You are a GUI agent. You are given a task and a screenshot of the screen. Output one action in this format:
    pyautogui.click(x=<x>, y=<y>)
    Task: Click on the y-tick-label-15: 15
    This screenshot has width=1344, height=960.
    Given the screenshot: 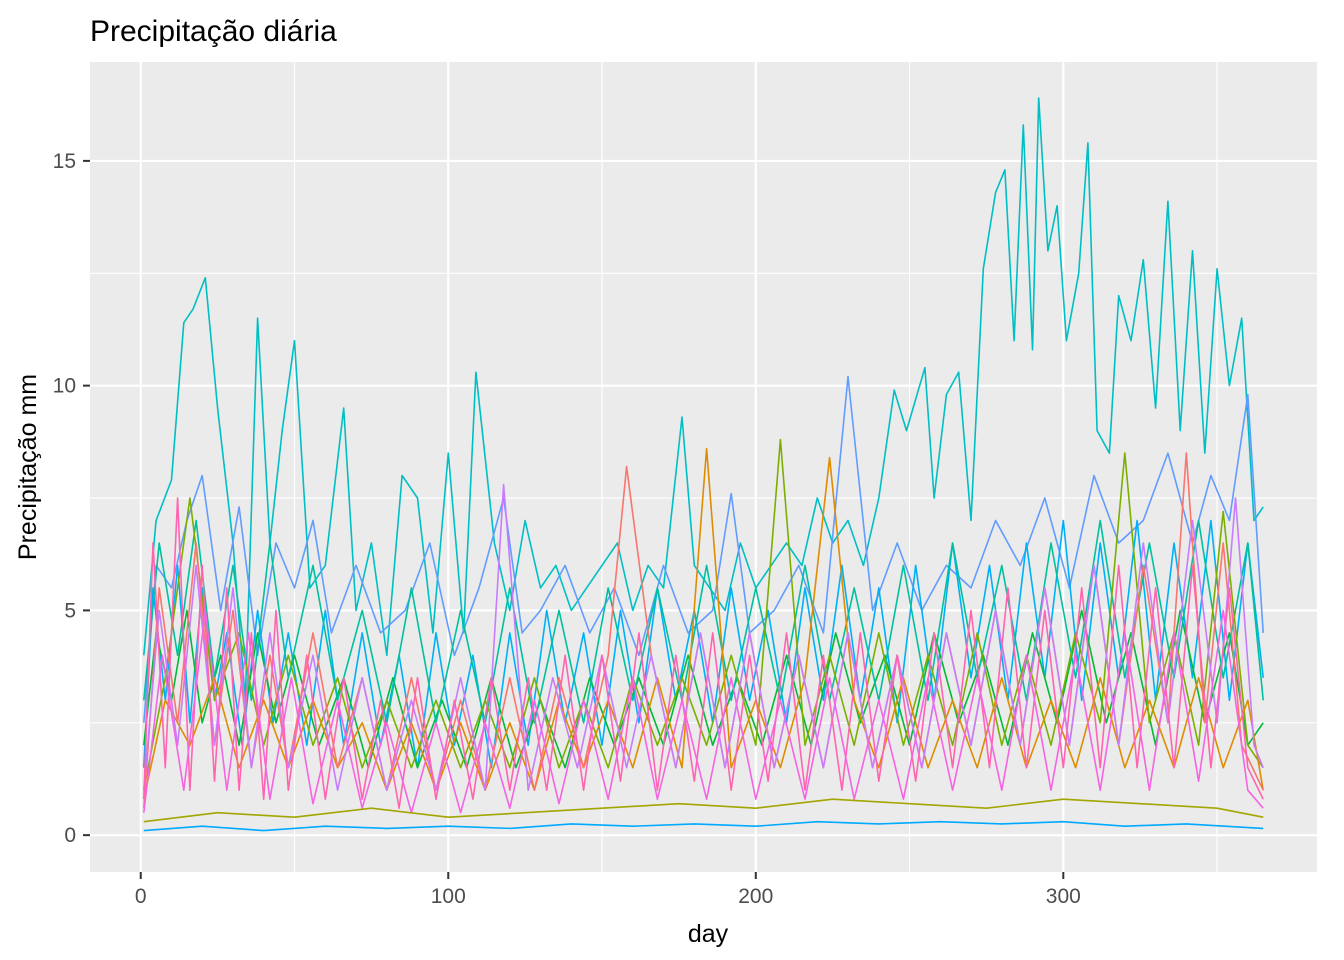 What is the action you would take?
    pyautogui.click(x=64, y=161)
    